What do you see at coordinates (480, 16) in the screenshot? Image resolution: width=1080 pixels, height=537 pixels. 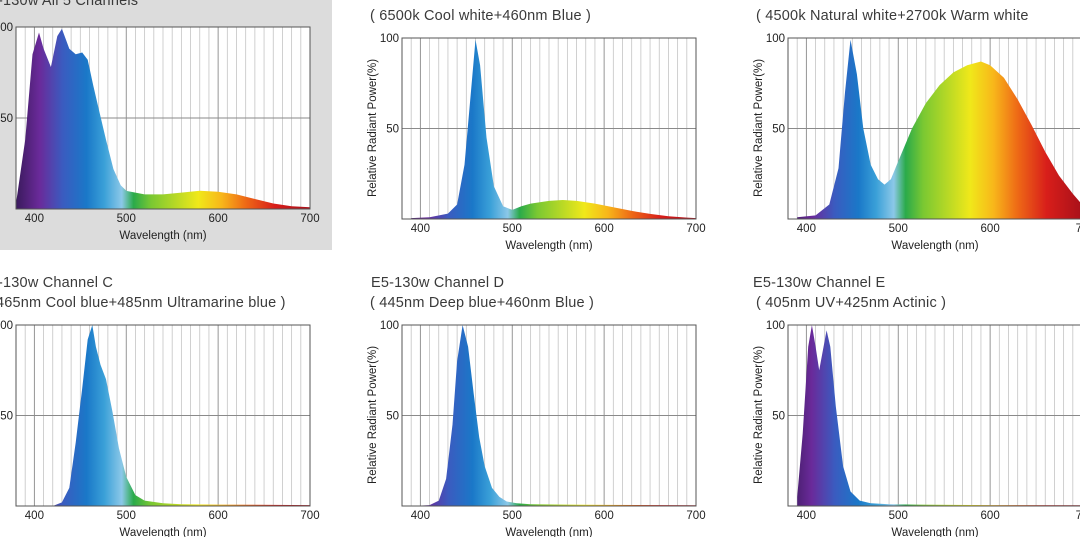 I see `chart-subtitle: ( 6500k Cool white+460nm Blue )` at bounding box center [480, 16].